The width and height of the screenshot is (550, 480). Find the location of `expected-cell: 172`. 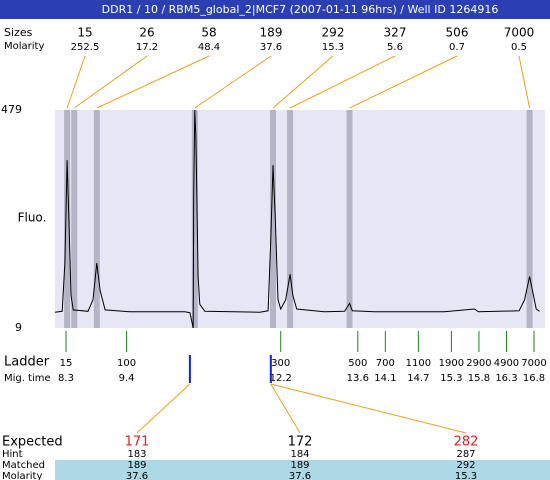

expected-cell: 172 is located at coordinates (300, 442).